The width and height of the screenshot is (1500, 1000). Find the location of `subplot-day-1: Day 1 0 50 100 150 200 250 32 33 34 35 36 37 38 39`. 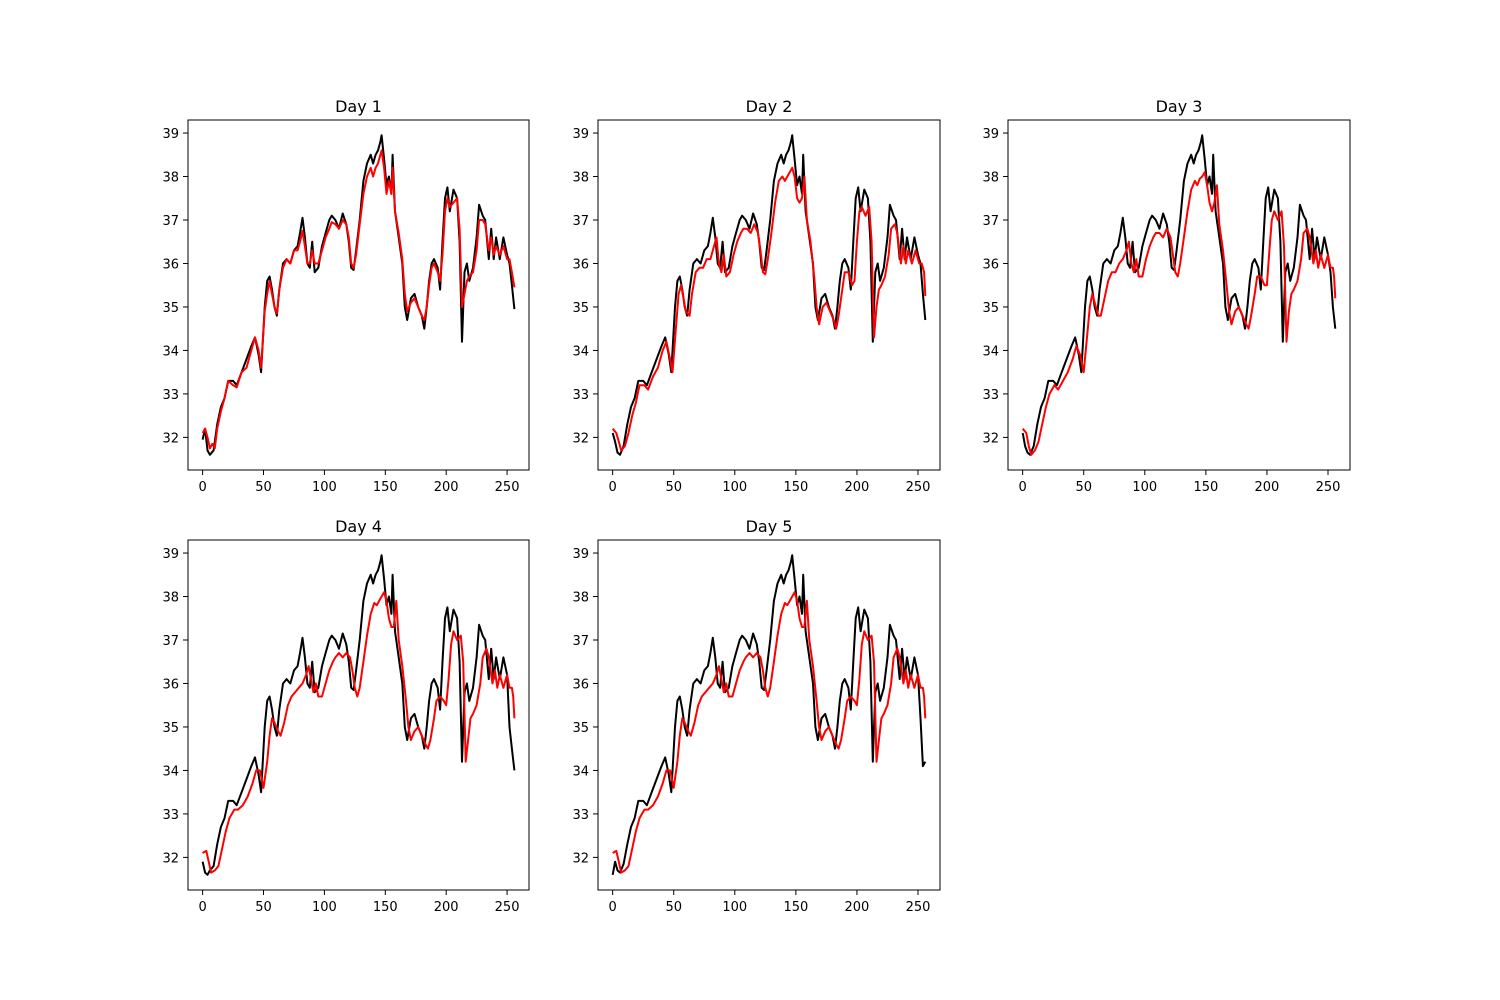

subplot-day-1: Day 1 0 50 100 150 200 250 32 33 34 35 36 37 38 39 is located at coordinates (346, 296).